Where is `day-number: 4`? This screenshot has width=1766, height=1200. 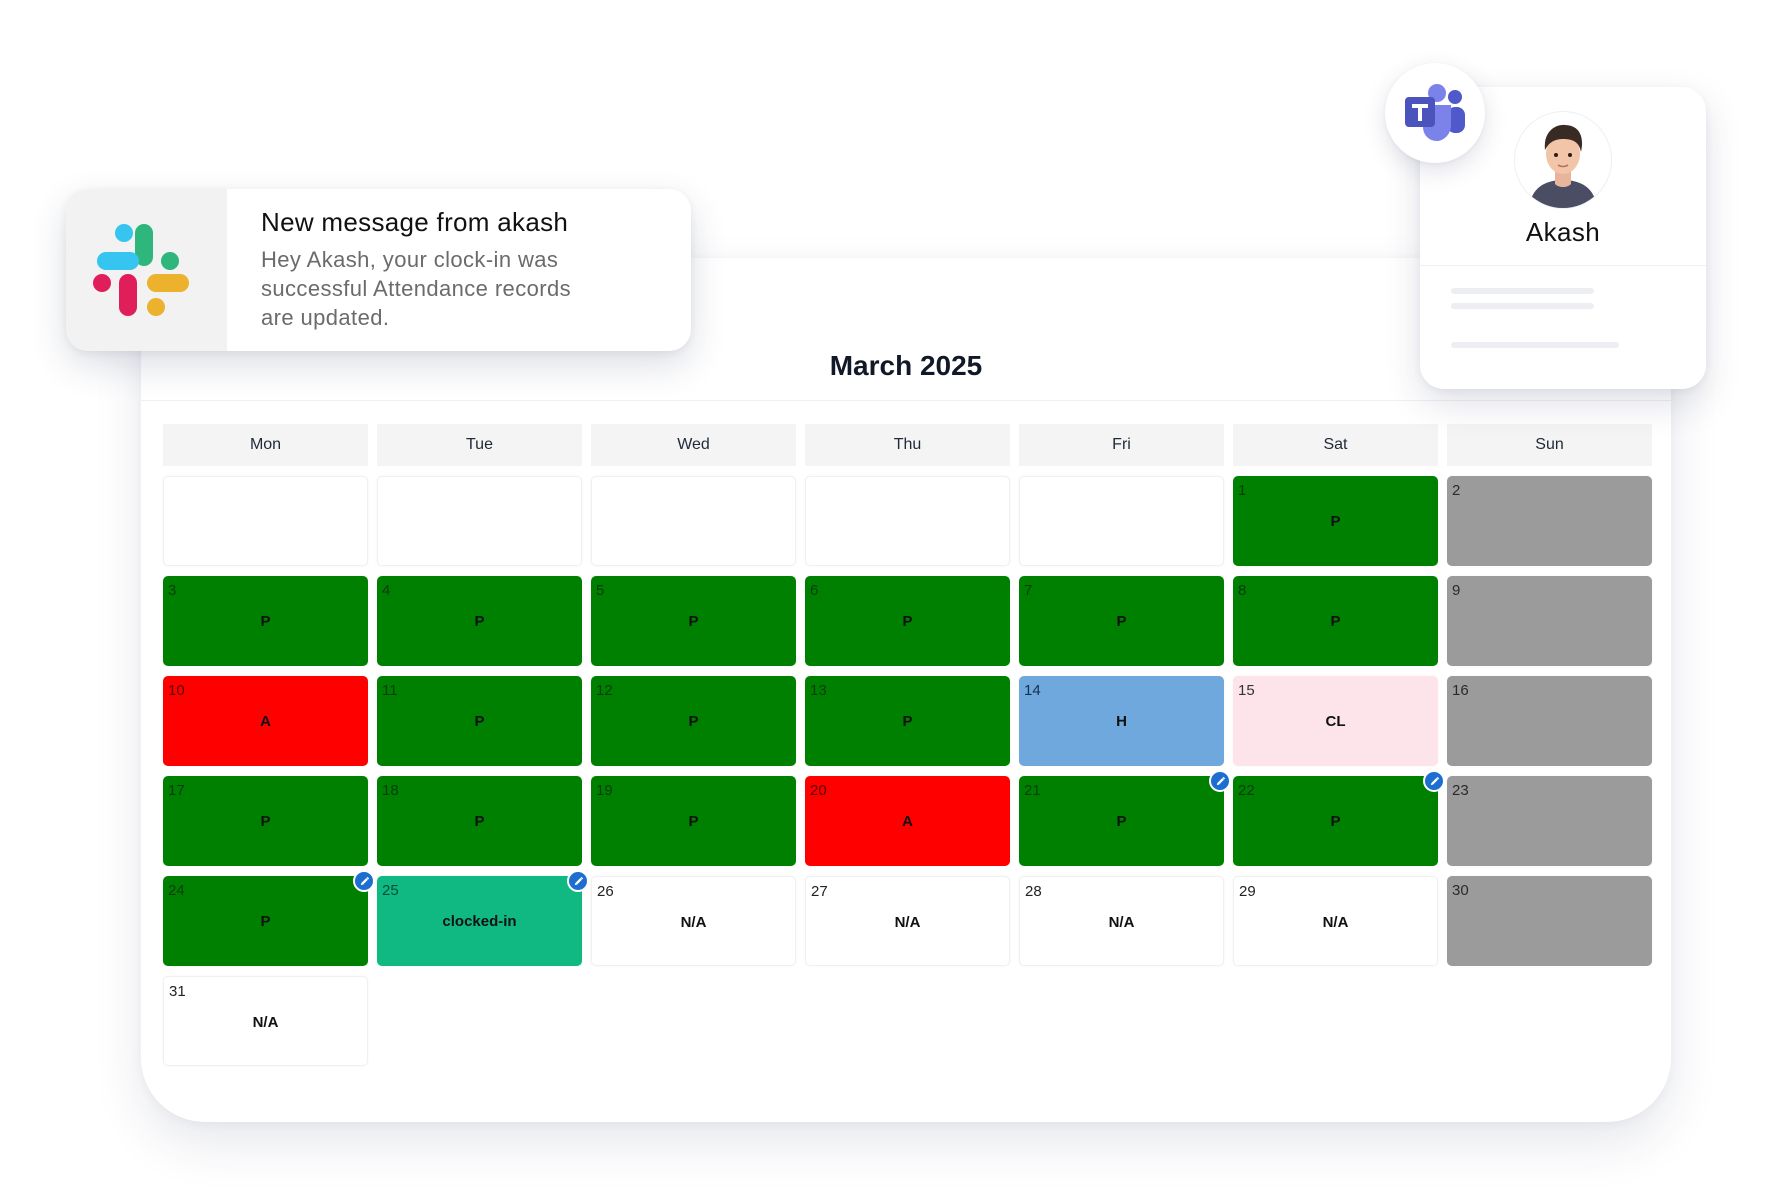 day-number: 4 is located at coordinates (386, 590).